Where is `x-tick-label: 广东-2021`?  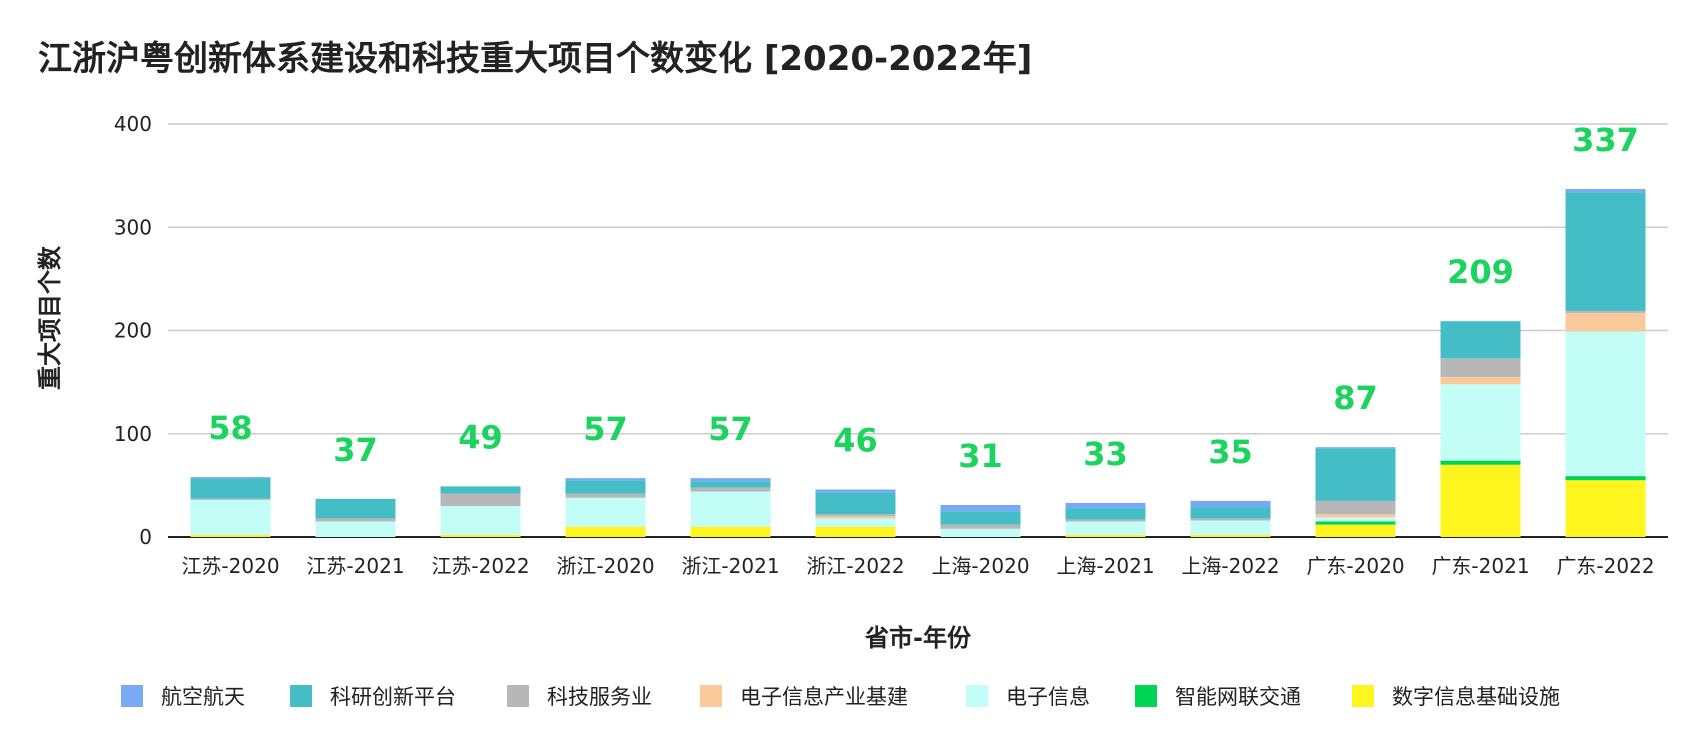
x-tick-label: 广东-2021 is located at coordinates (1480, 566).